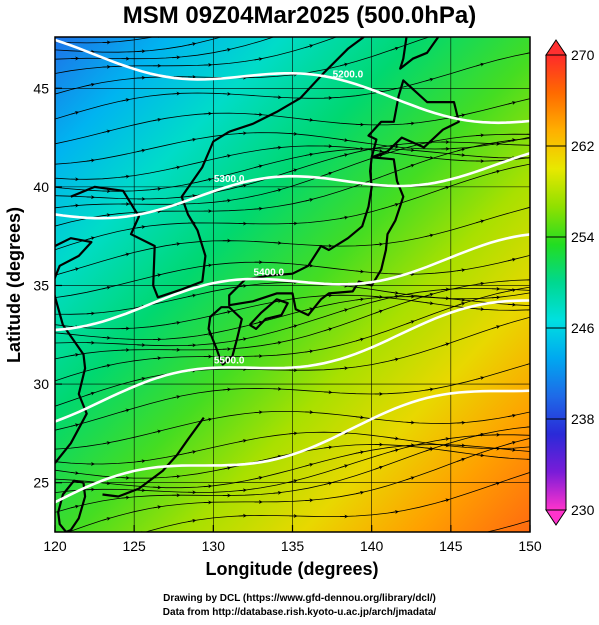 This screenshot has width=599, height=625. I want to click on colorbar-max-triangle, so click(556, 47).